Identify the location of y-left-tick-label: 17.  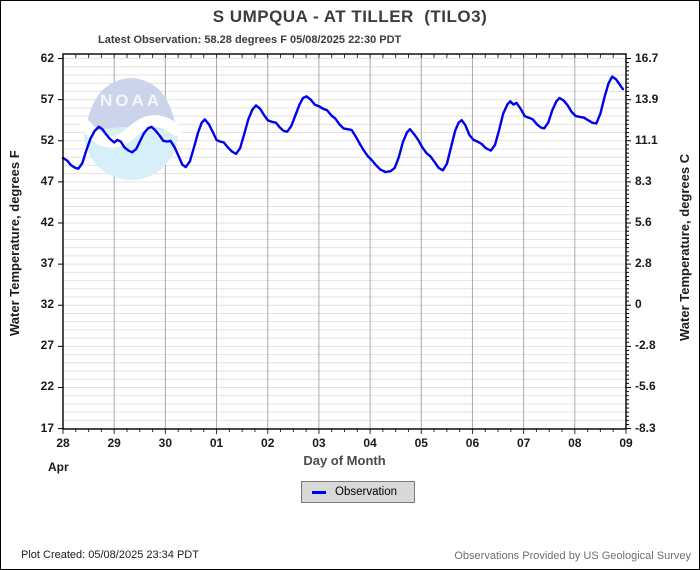
(47, 427).